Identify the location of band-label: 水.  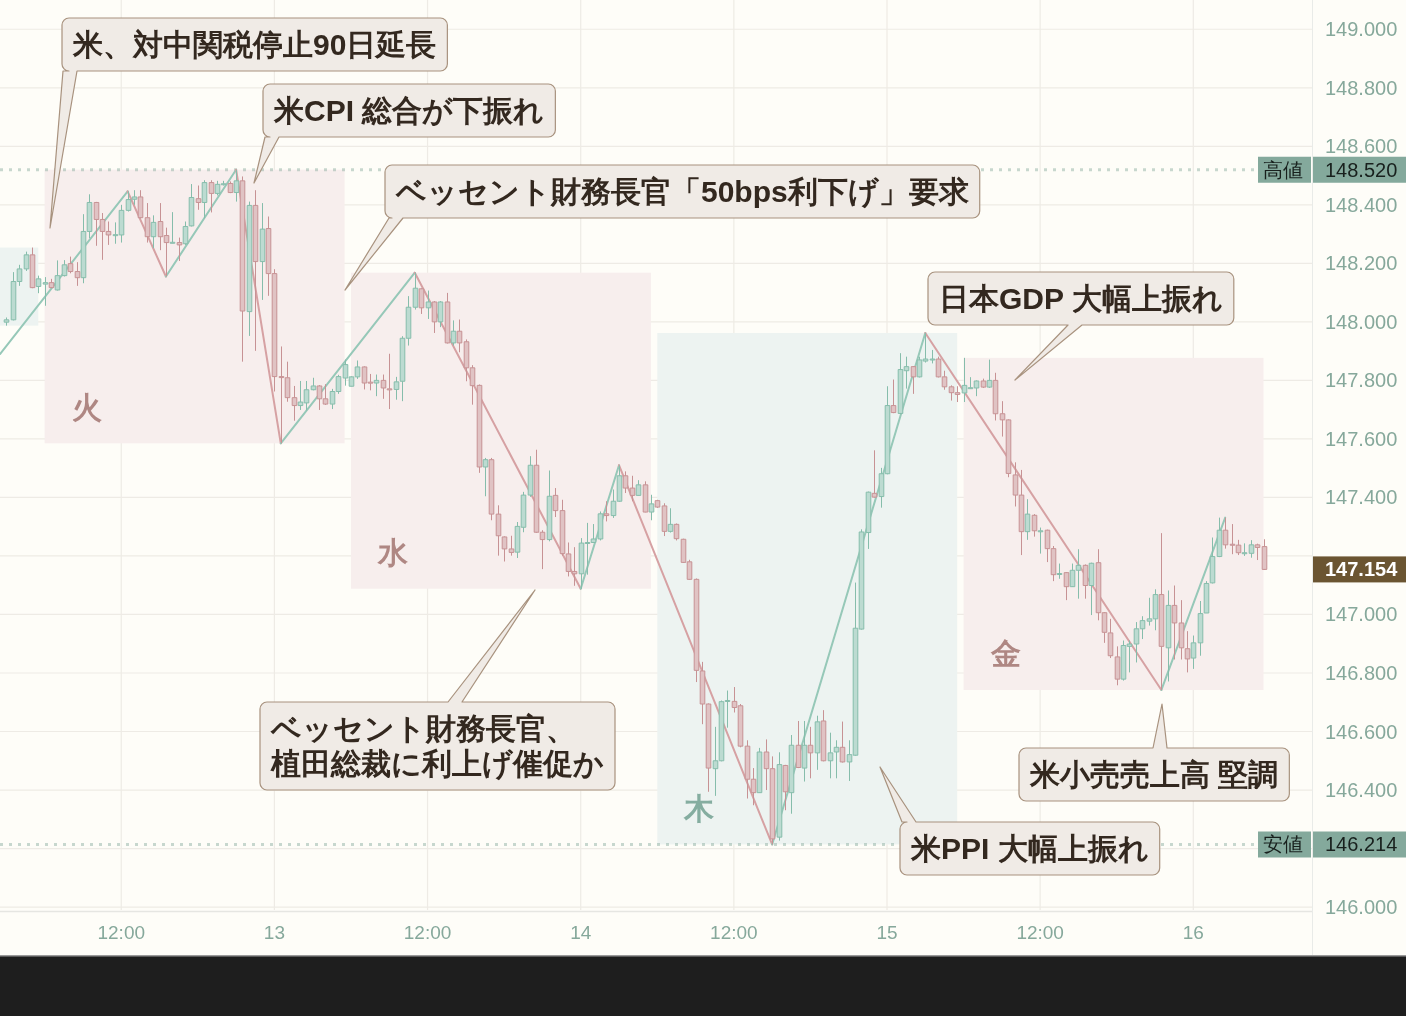
(392, 553).